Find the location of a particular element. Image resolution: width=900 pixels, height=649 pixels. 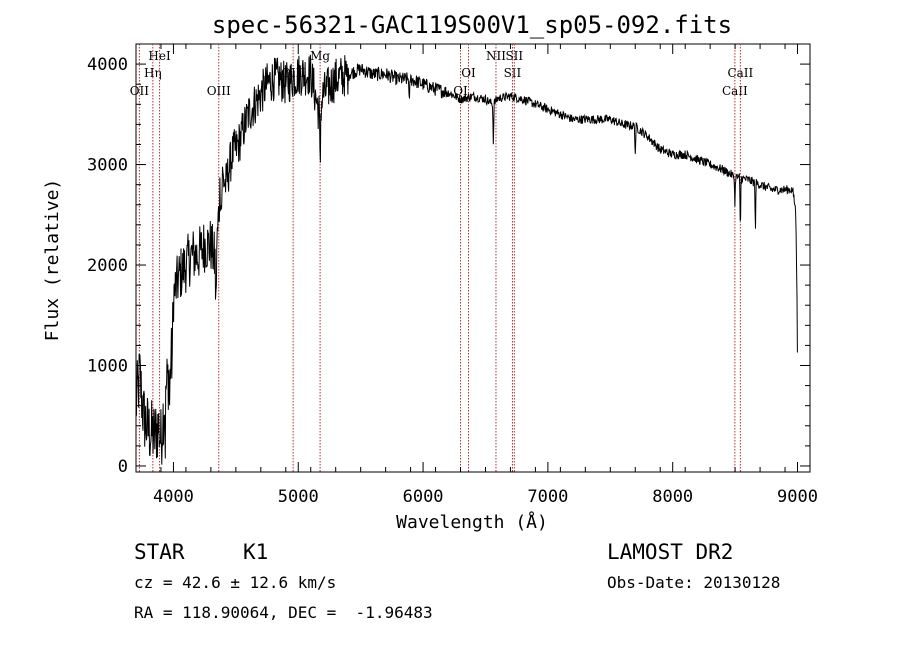

x-tick-label: 6000 is located at coordinates (423, 497).